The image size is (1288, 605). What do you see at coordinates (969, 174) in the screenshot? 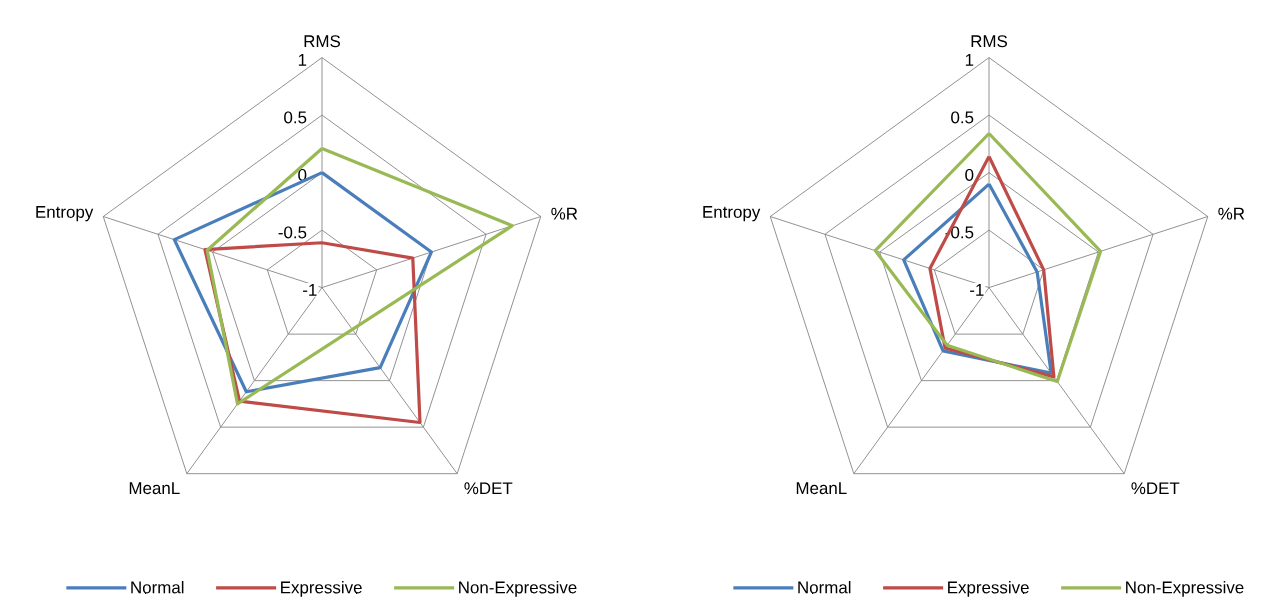
I see `y-tick-label: 0` at bounding box center [969, 174].